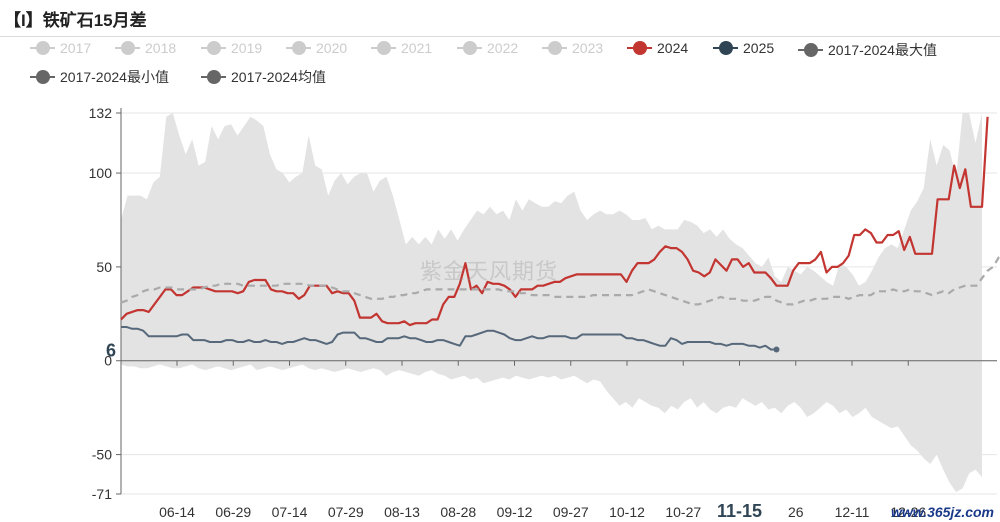 This screenshot has height=522, width=1000. What do you see at coordinates (449, 338) in the screenshot?
I see `series-line-2025` at bounding box center [449, 338].